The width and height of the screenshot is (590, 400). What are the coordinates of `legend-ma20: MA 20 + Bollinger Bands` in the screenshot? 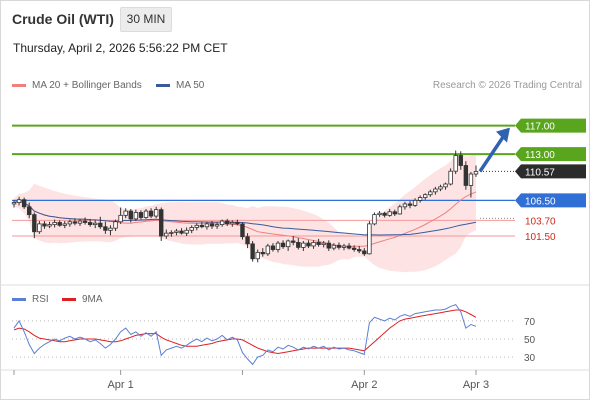 It's located at (77, 85).